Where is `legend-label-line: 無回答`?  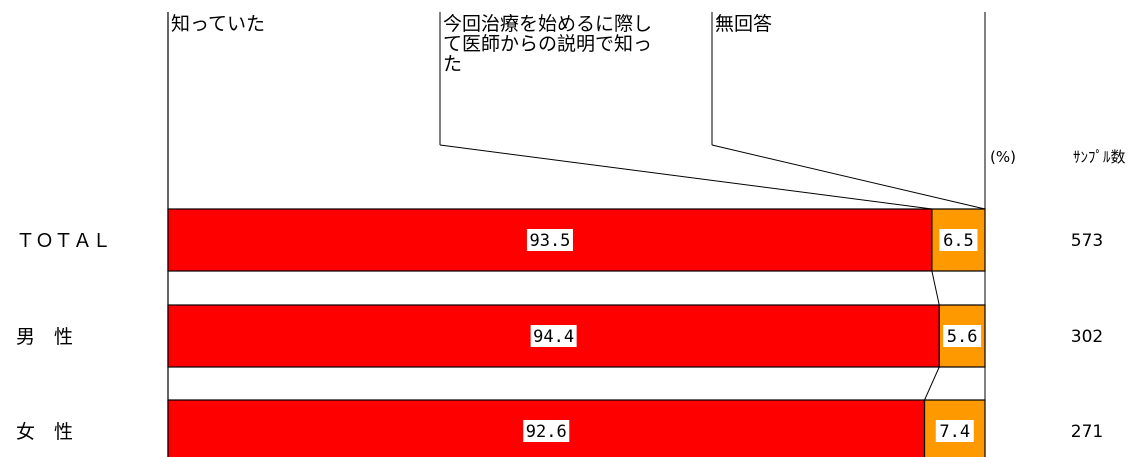 legend-label-line: 無回答 is located at coordinates (743, 24).